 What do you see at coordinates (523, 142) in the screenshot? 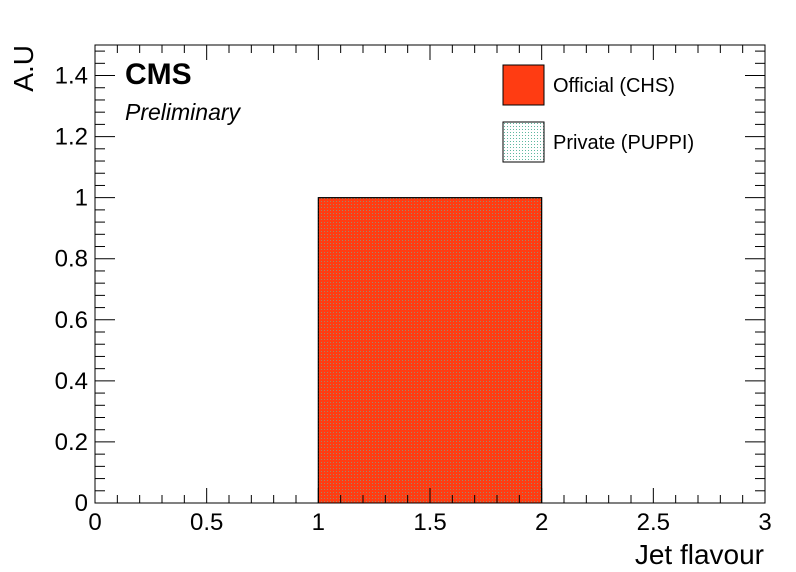
I see `legend-swatch-private-hatch` at bounding box center [523, 142].